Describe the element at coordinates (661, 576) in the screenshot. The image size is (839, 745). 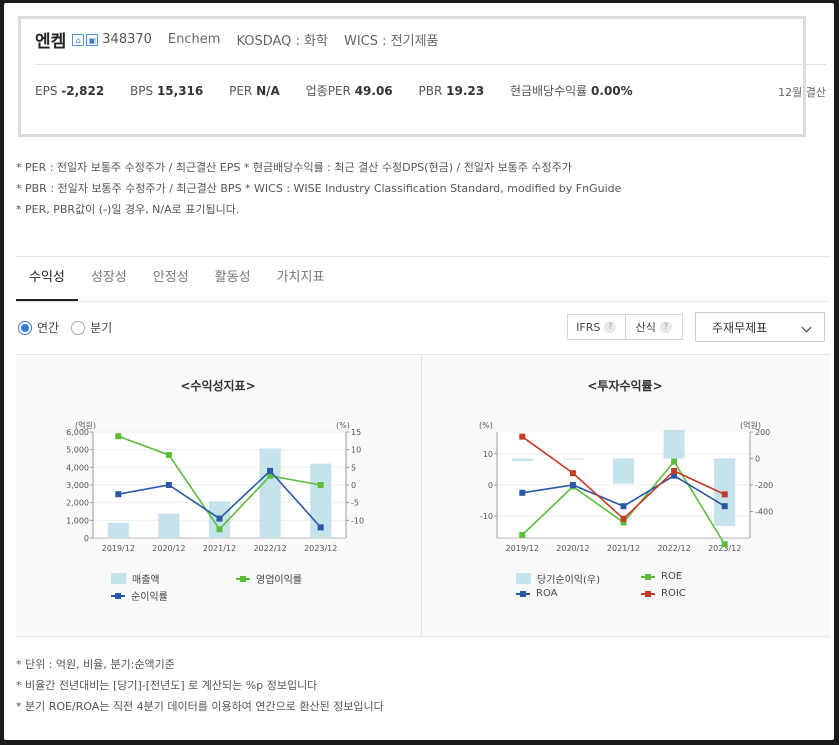
I see `legend-item: ROE` at that location.